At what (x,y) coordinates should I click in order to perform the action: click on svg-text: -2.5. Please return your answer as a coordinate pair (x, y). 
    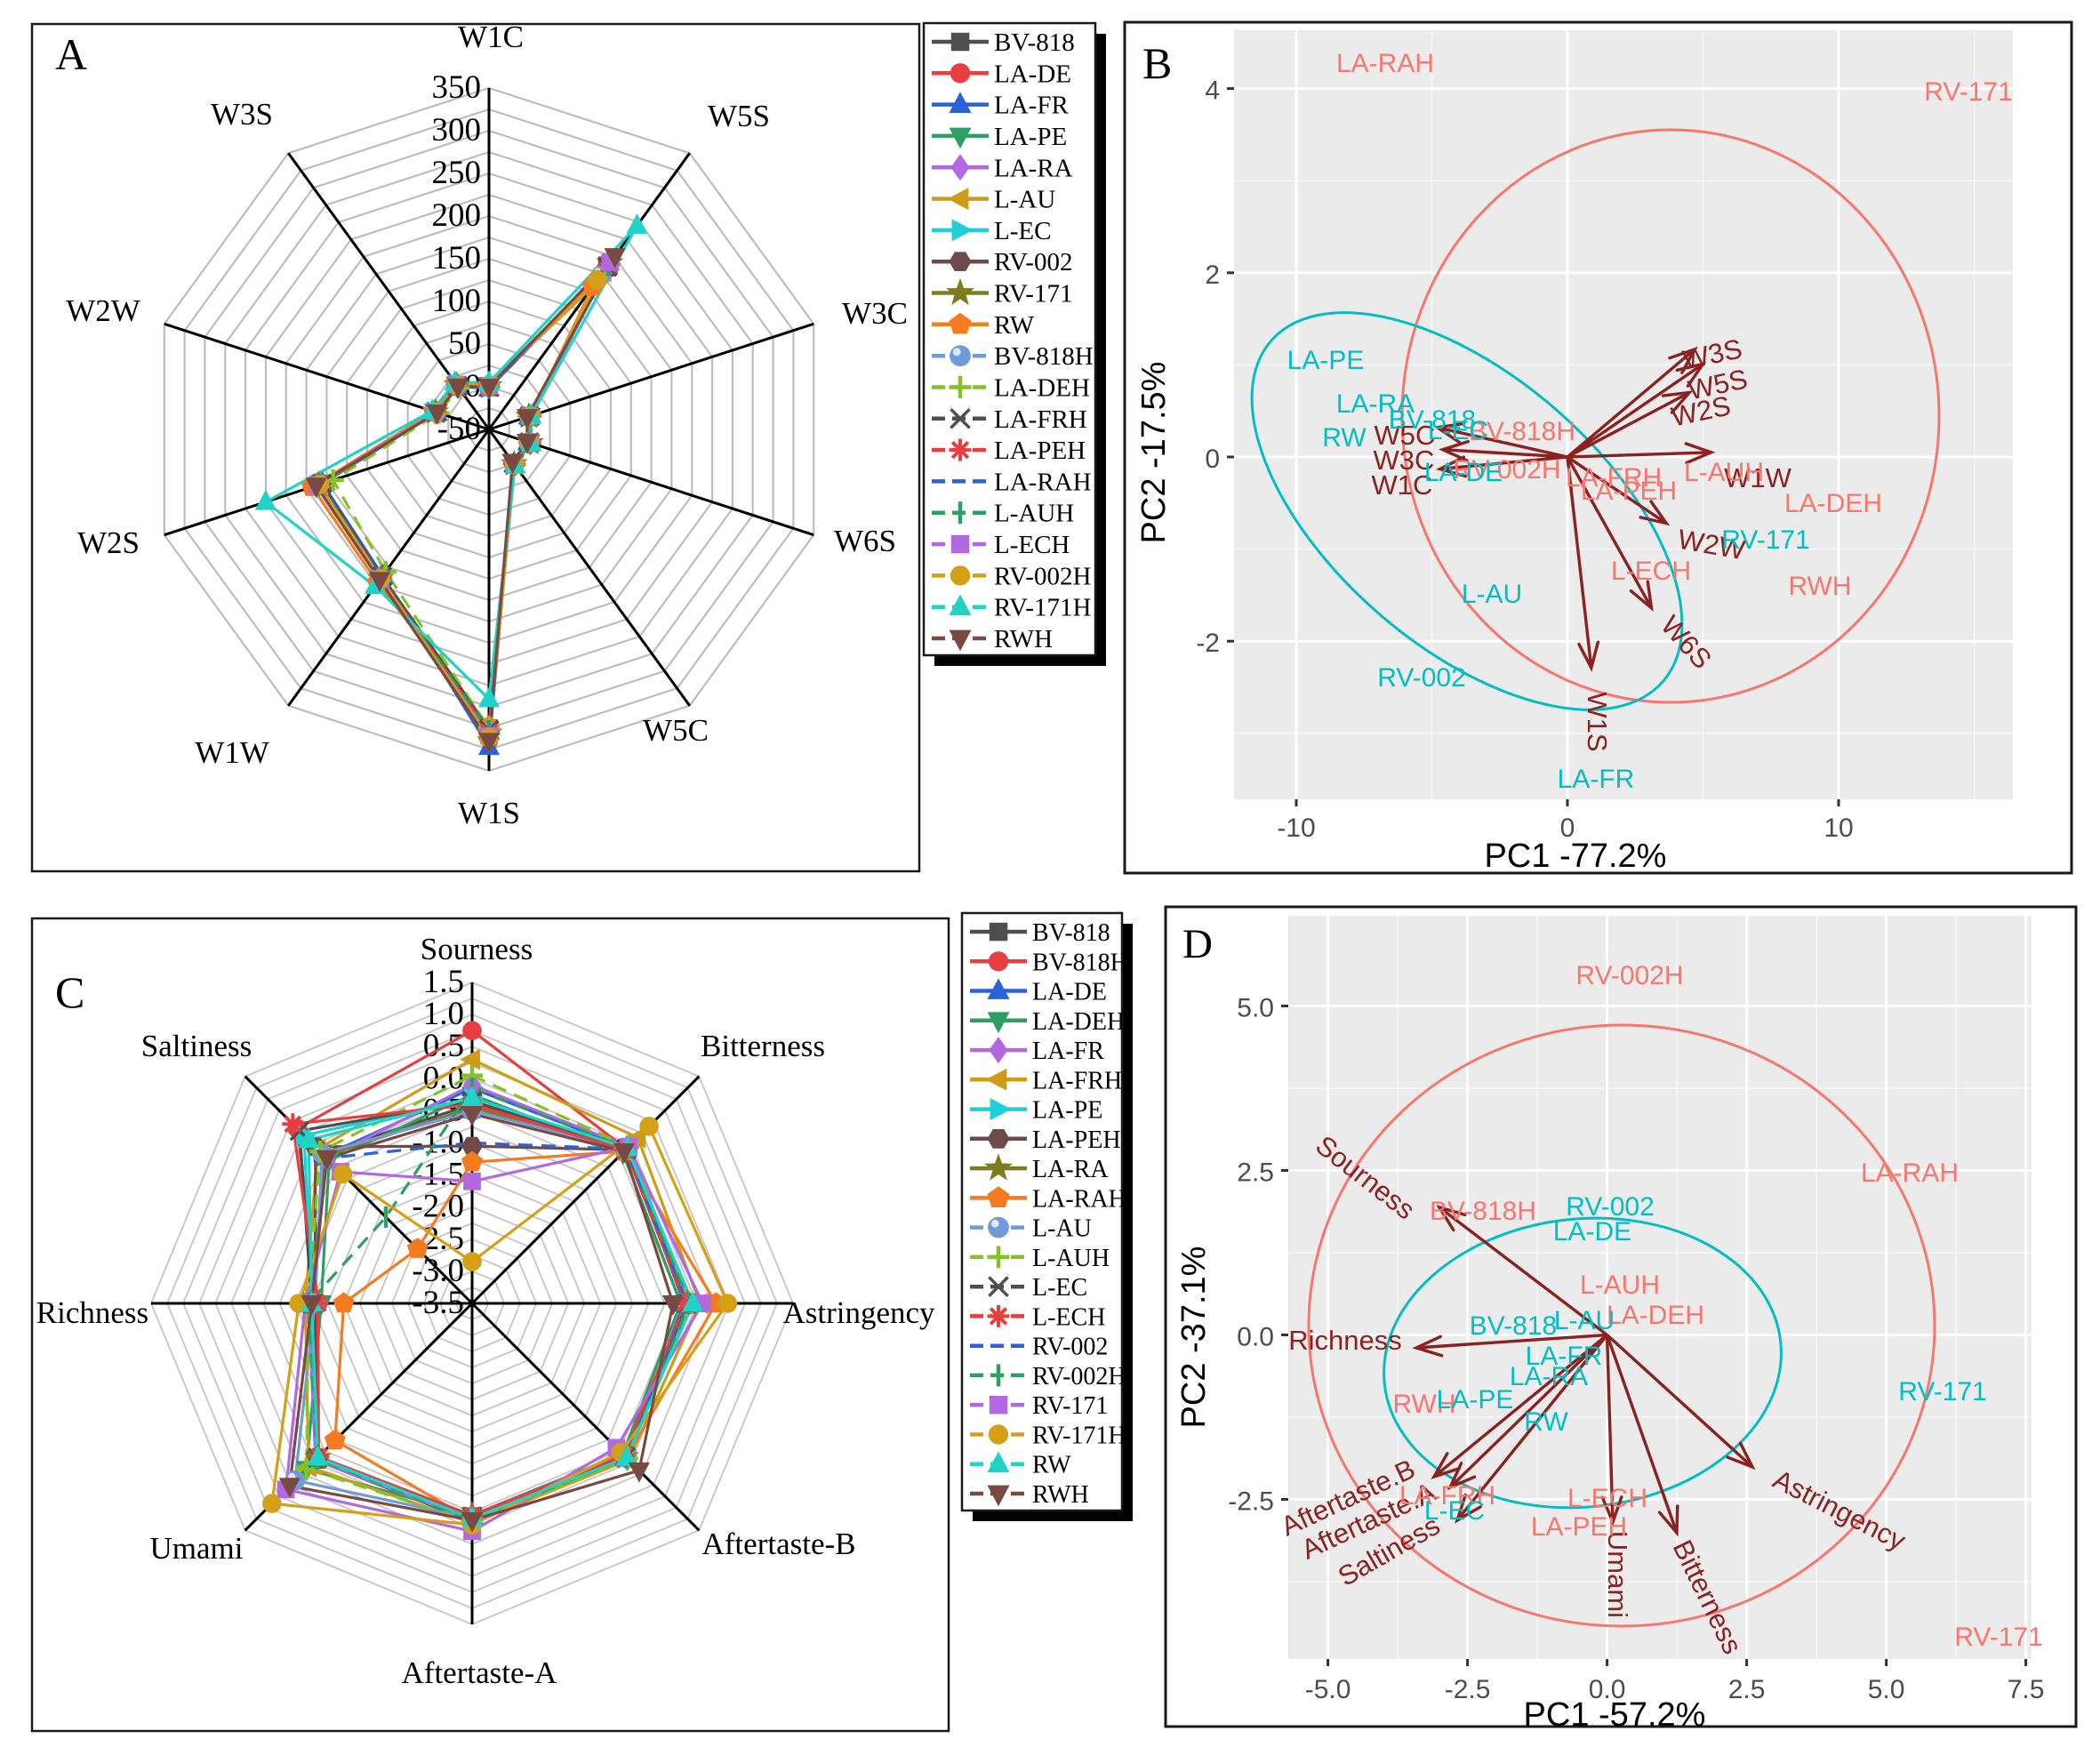
    Looking at the image, I should click on (1251, 1502).